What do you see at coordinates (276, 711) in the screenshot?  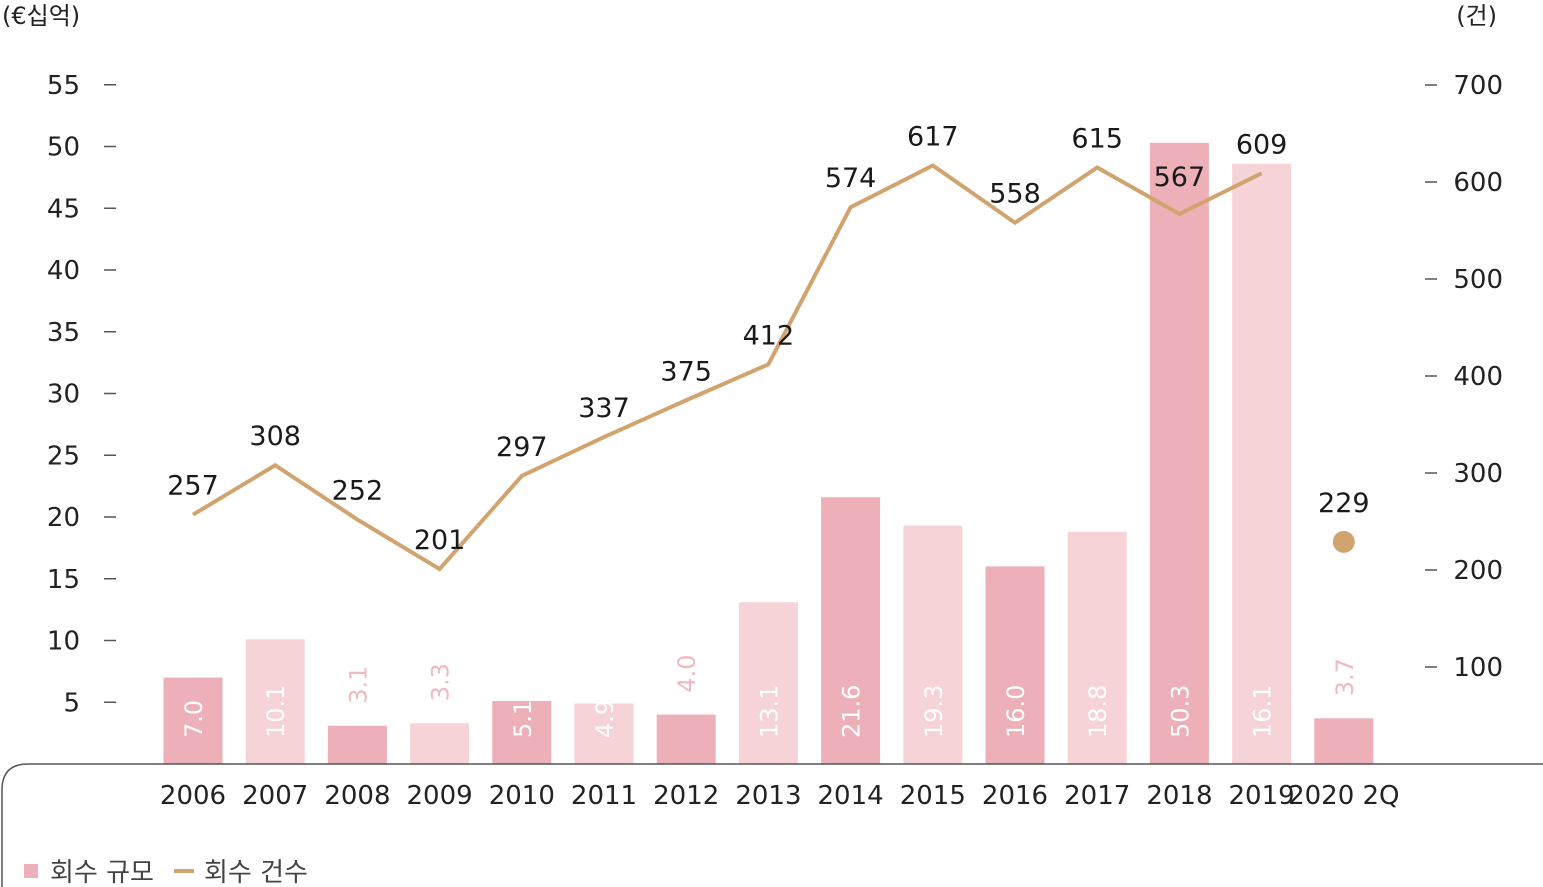 I see `bar-value-label: 10.1` at bounding box center [276, 711].